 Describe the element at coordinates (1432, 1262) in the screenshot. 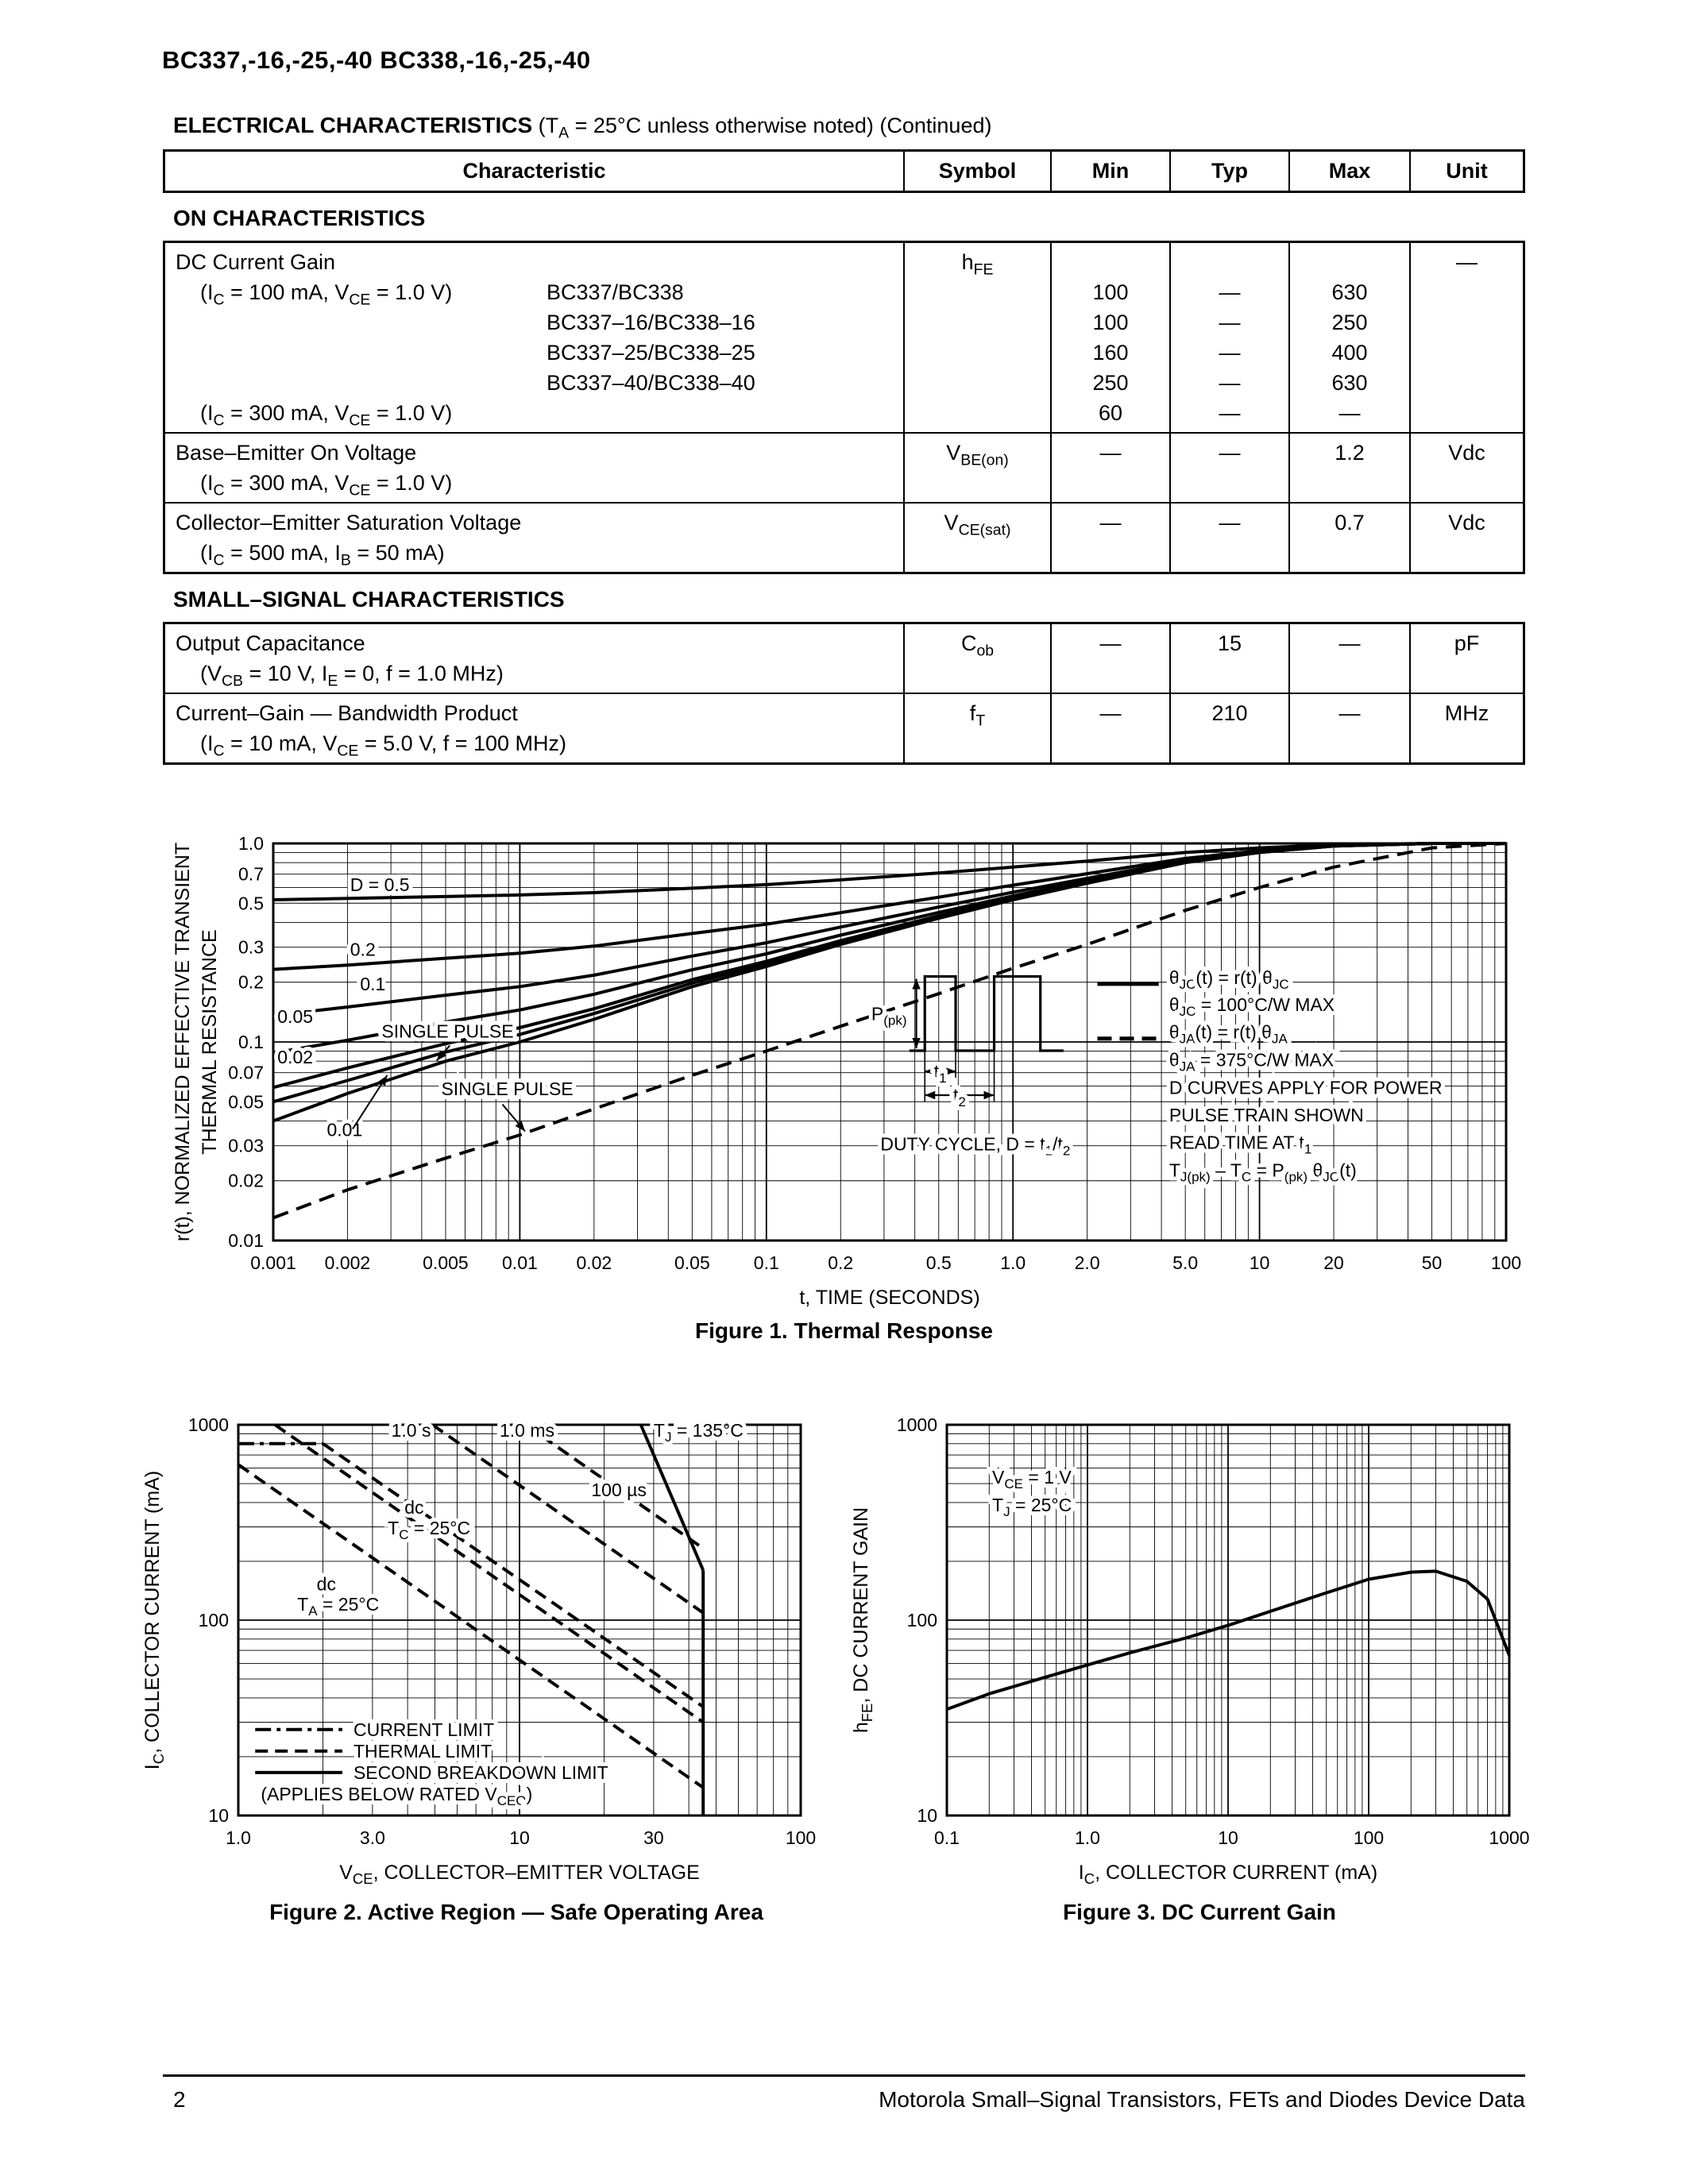

I see `svg-text: 50` at that location.